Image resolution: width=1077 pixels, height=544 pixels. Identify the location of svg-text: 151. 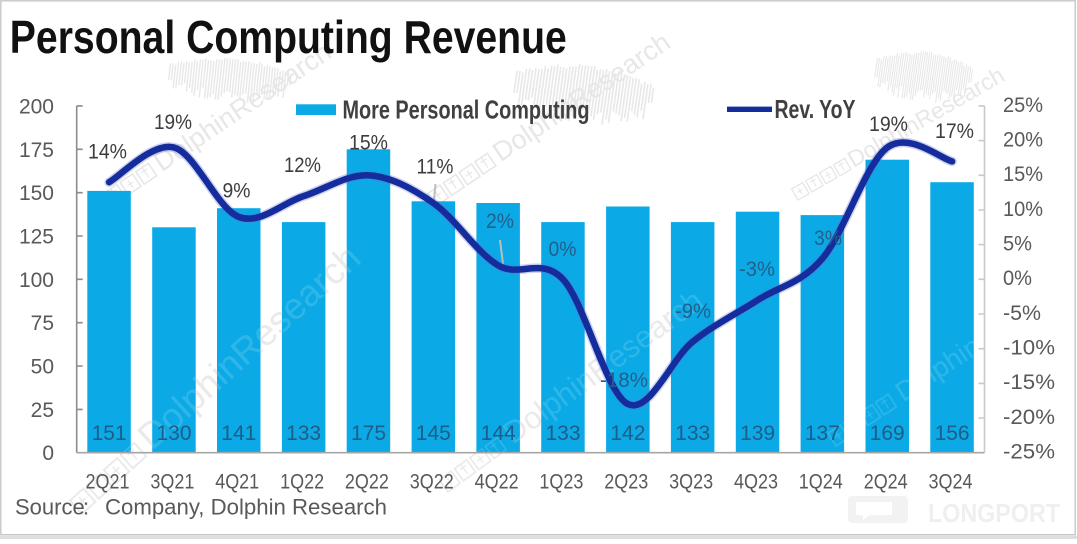
(109, 433).